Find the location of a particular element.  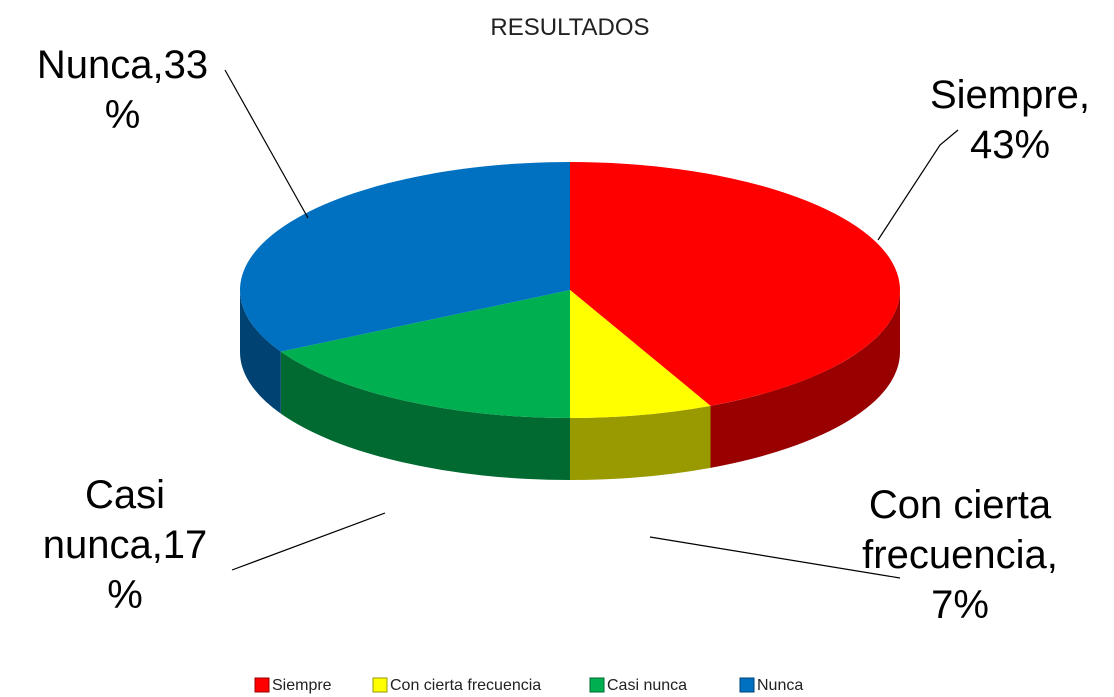

data-label: Nunca,33 % is located at coordinates (122, 90).